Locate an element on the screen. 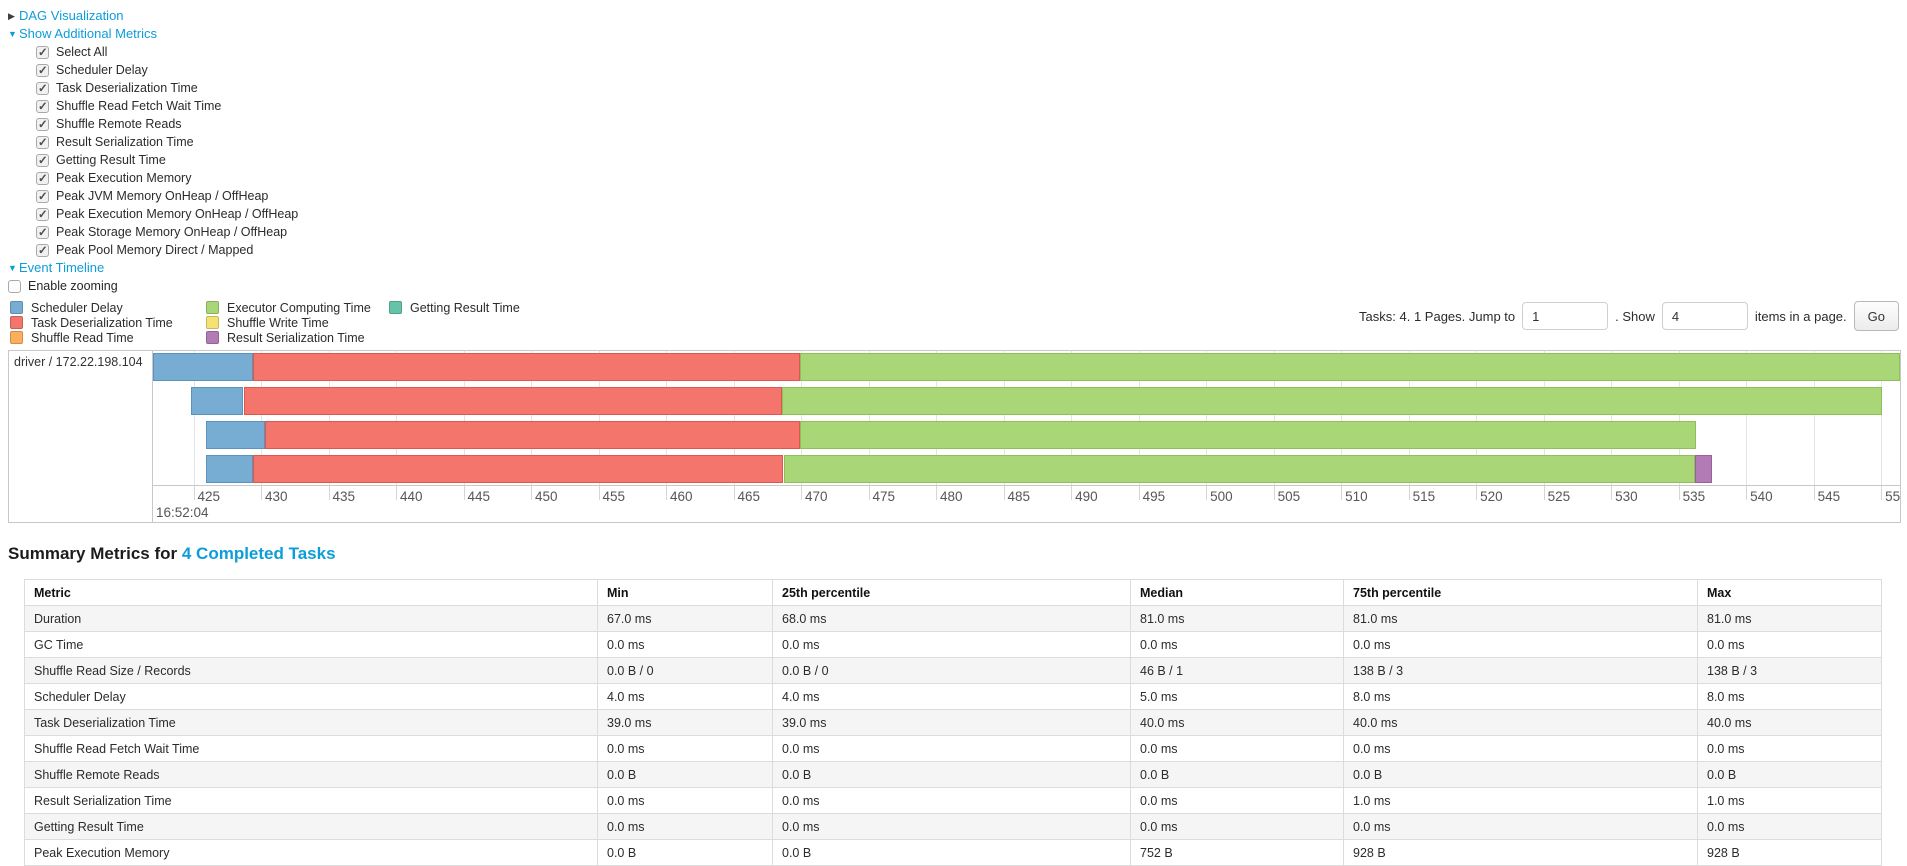 Image resolution: width=1907 pixels, height=866 pixels. completed-tasks-link: 4 Completed Tasks is located at coordinates (258, 553).